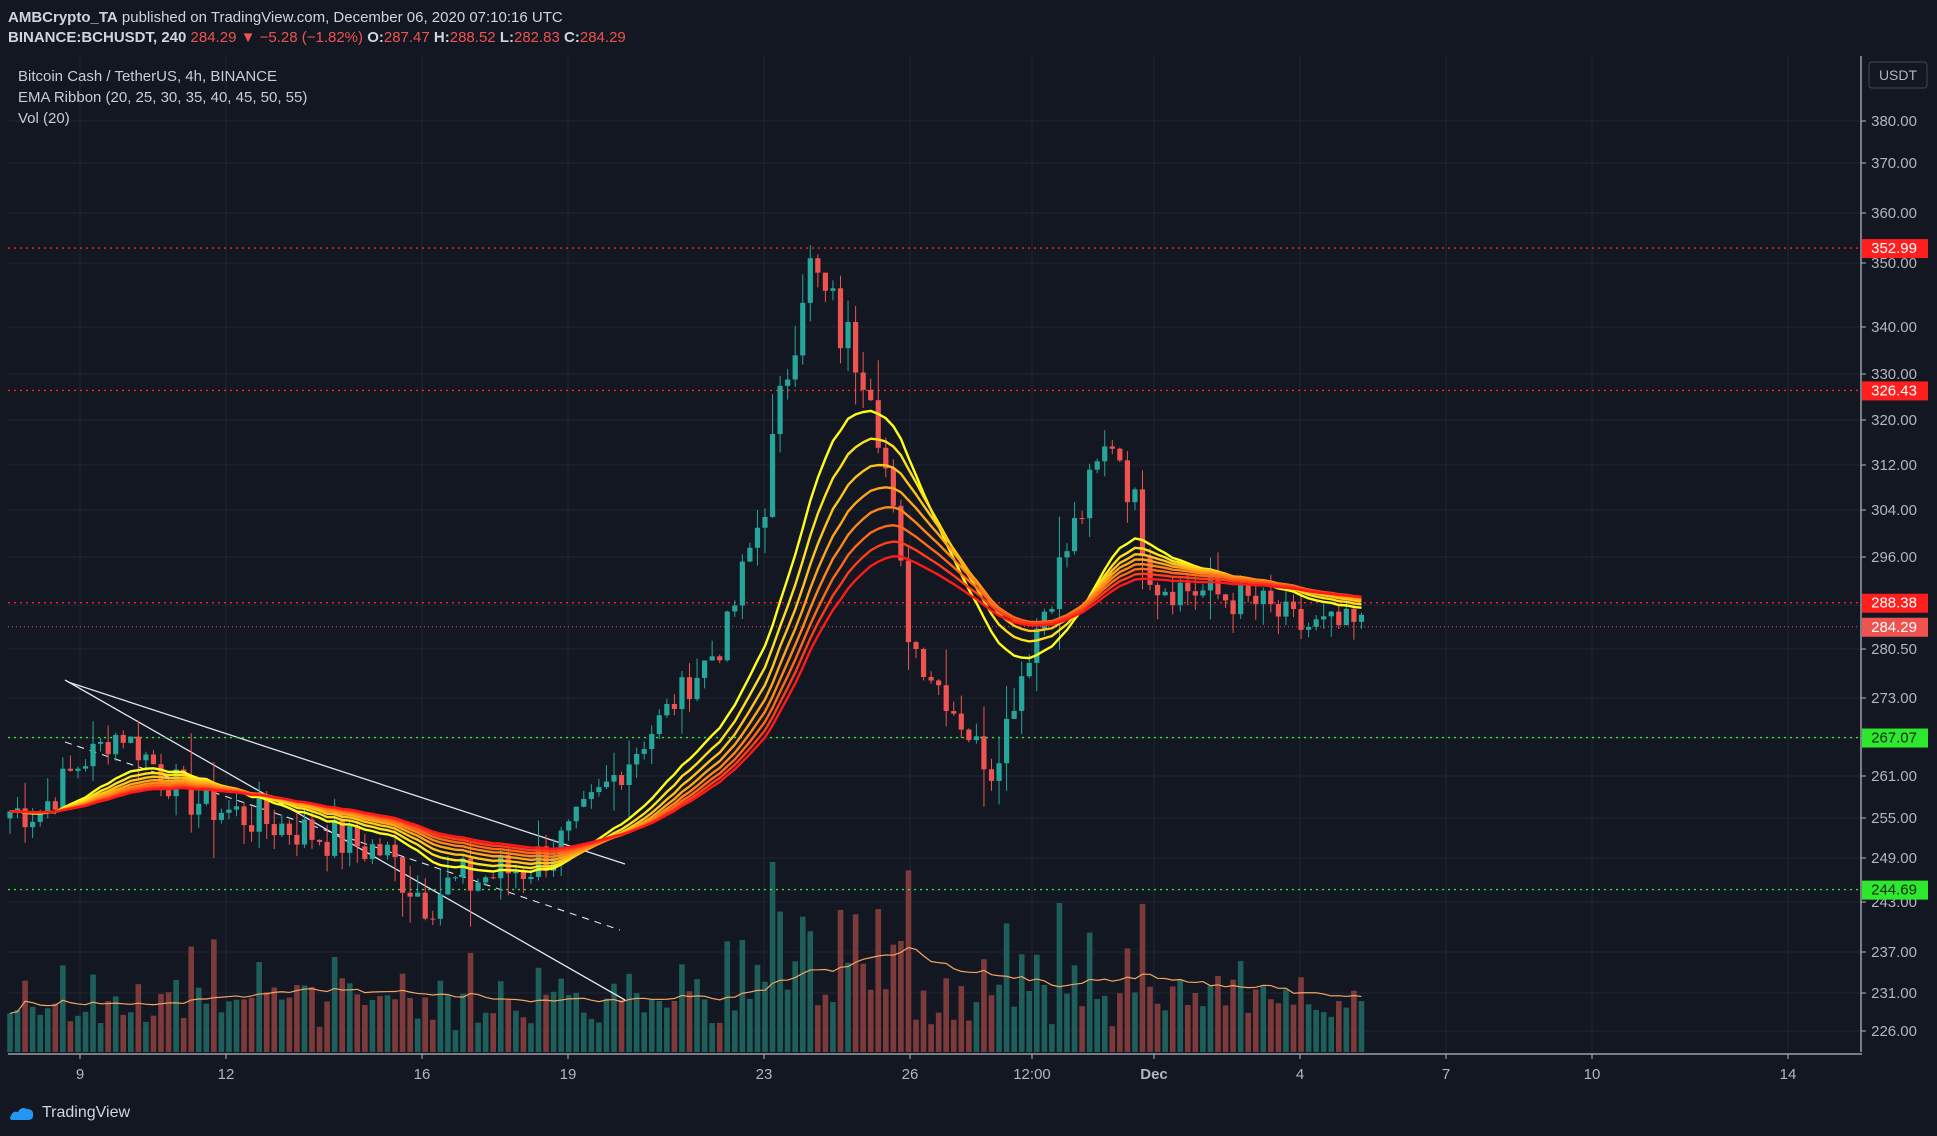 The height and width of the screenshot is (1136, 1937). Describe the element at coordinates (1899, 568) in the screenshot. I see `price-axis-bg` at that location.